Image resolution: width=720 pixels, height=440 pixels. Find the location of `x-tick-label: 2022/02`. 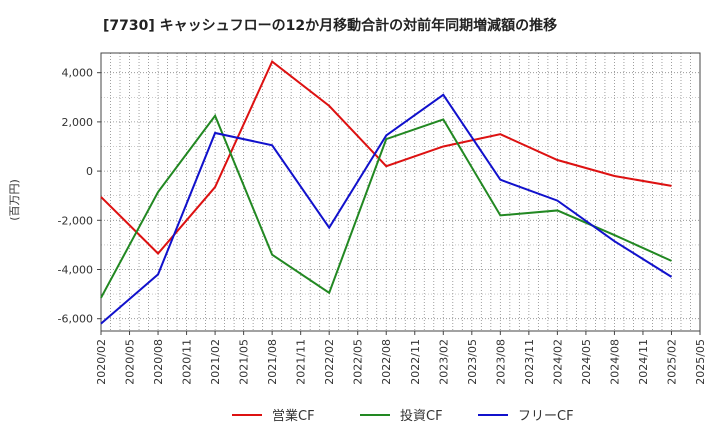

x-tick-label: 2022/02 is located at coordinates (329, 362).